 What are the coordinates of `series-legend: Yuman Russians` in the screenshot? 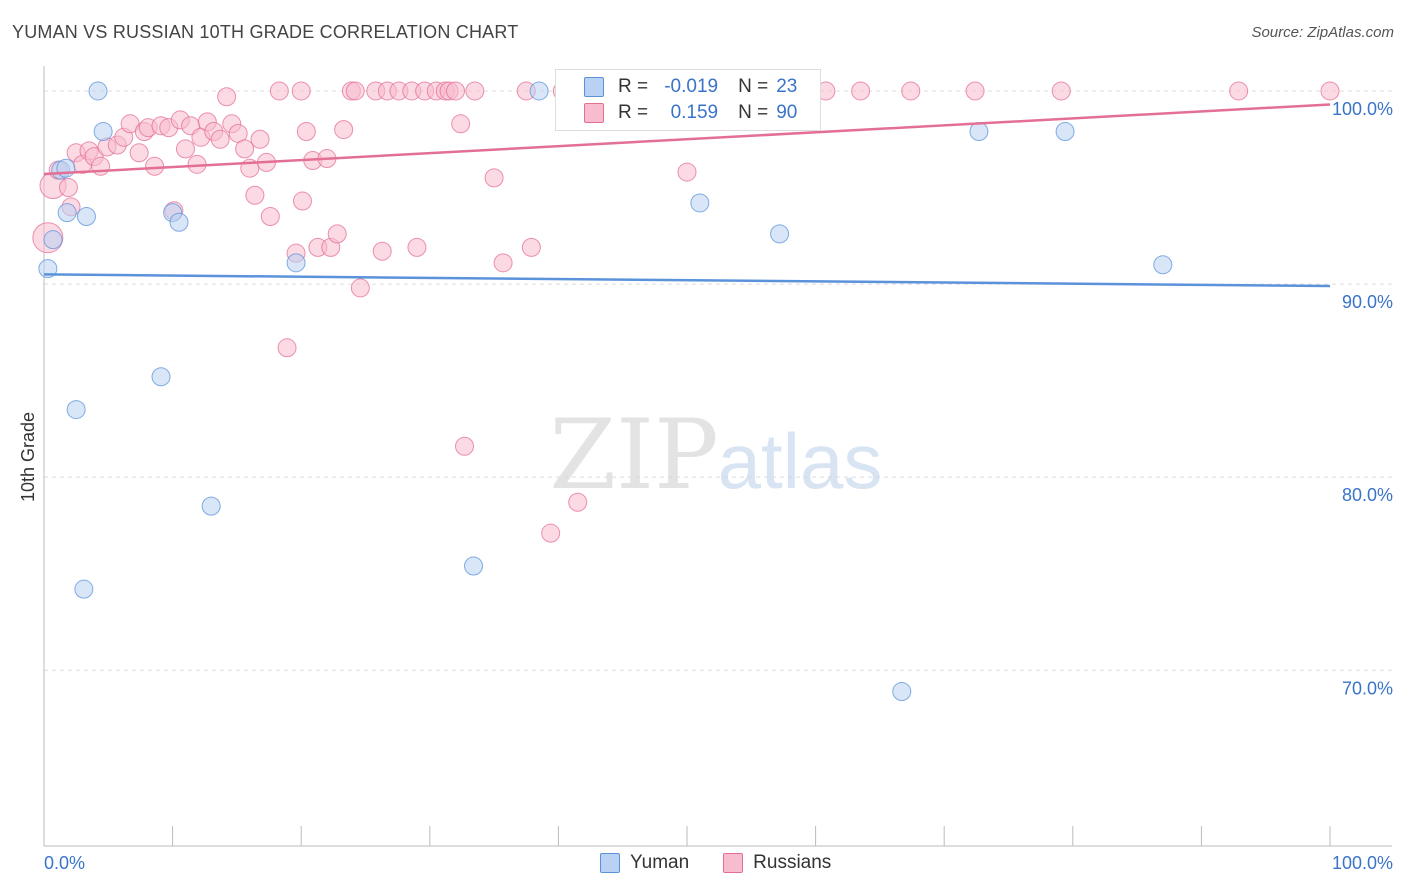 It's located at (715, 863).